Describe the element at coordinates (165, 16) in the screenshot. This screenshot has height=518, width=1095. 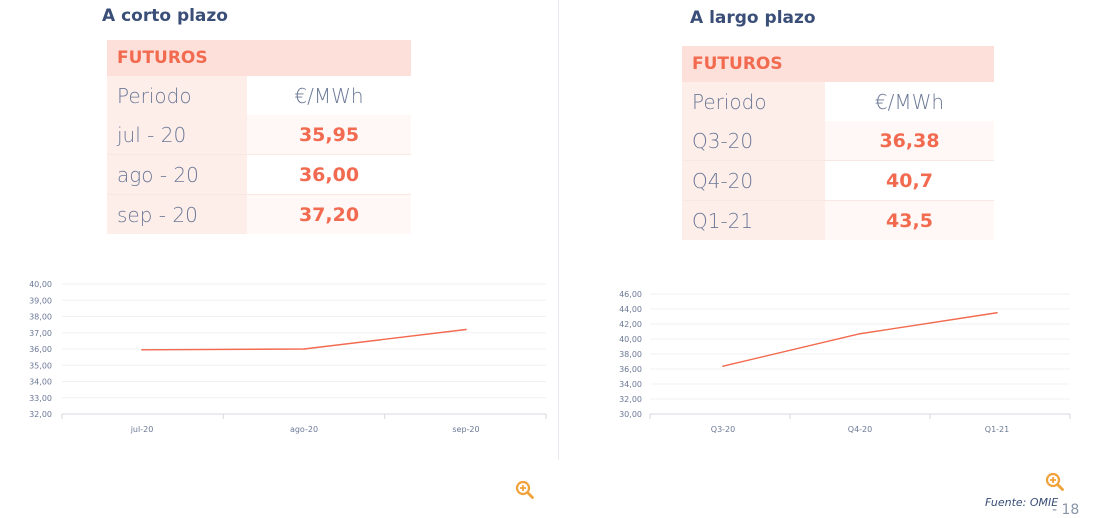
I see `section-title-short-term: A corto plazo` at that location.